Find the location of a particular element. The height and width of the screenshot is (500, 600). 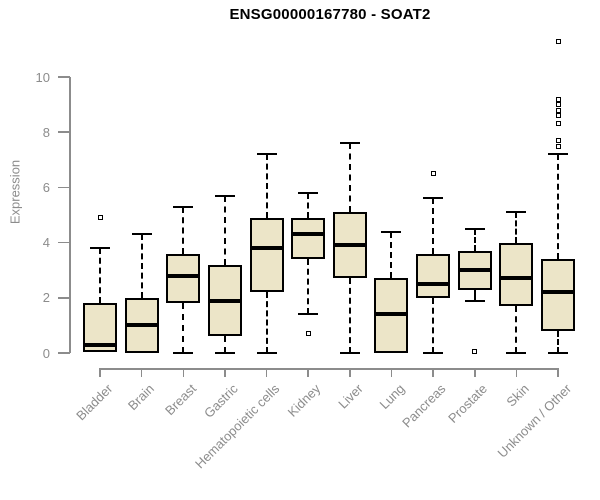

x-tick-label: Lung is located at coordinates (392, 397).